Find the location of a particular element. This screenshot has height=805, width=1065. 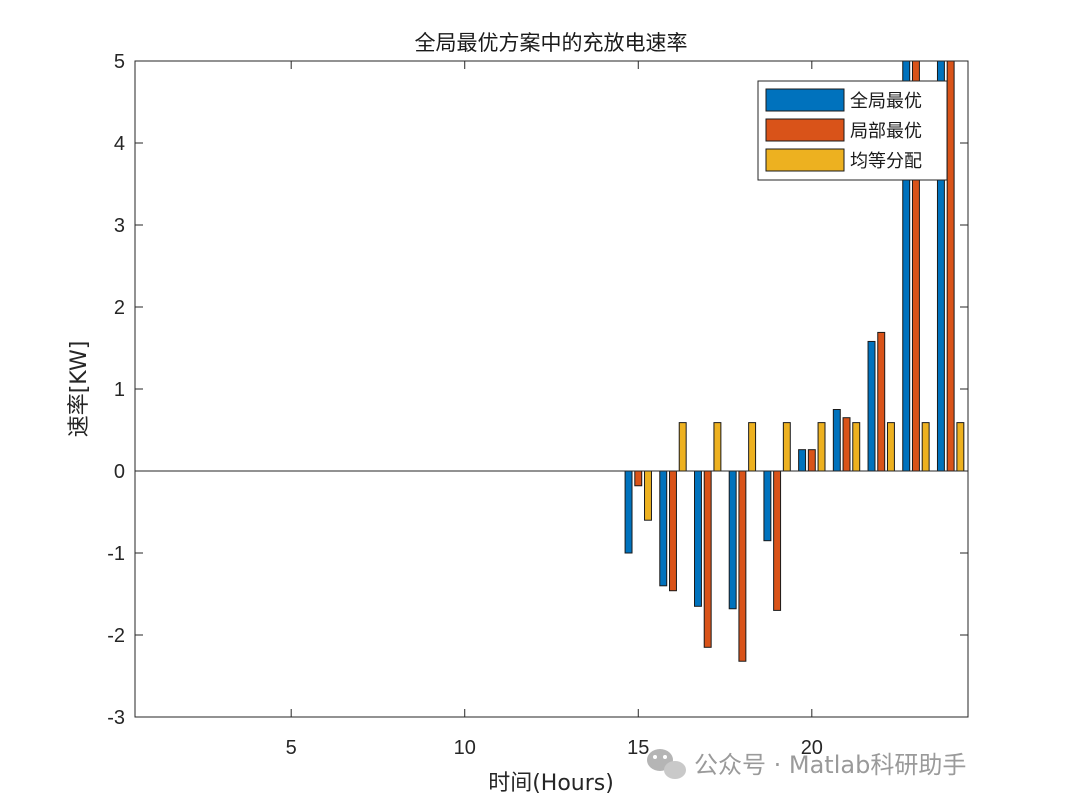

y-tick-label: 3 is located at coordinates (119, 226).